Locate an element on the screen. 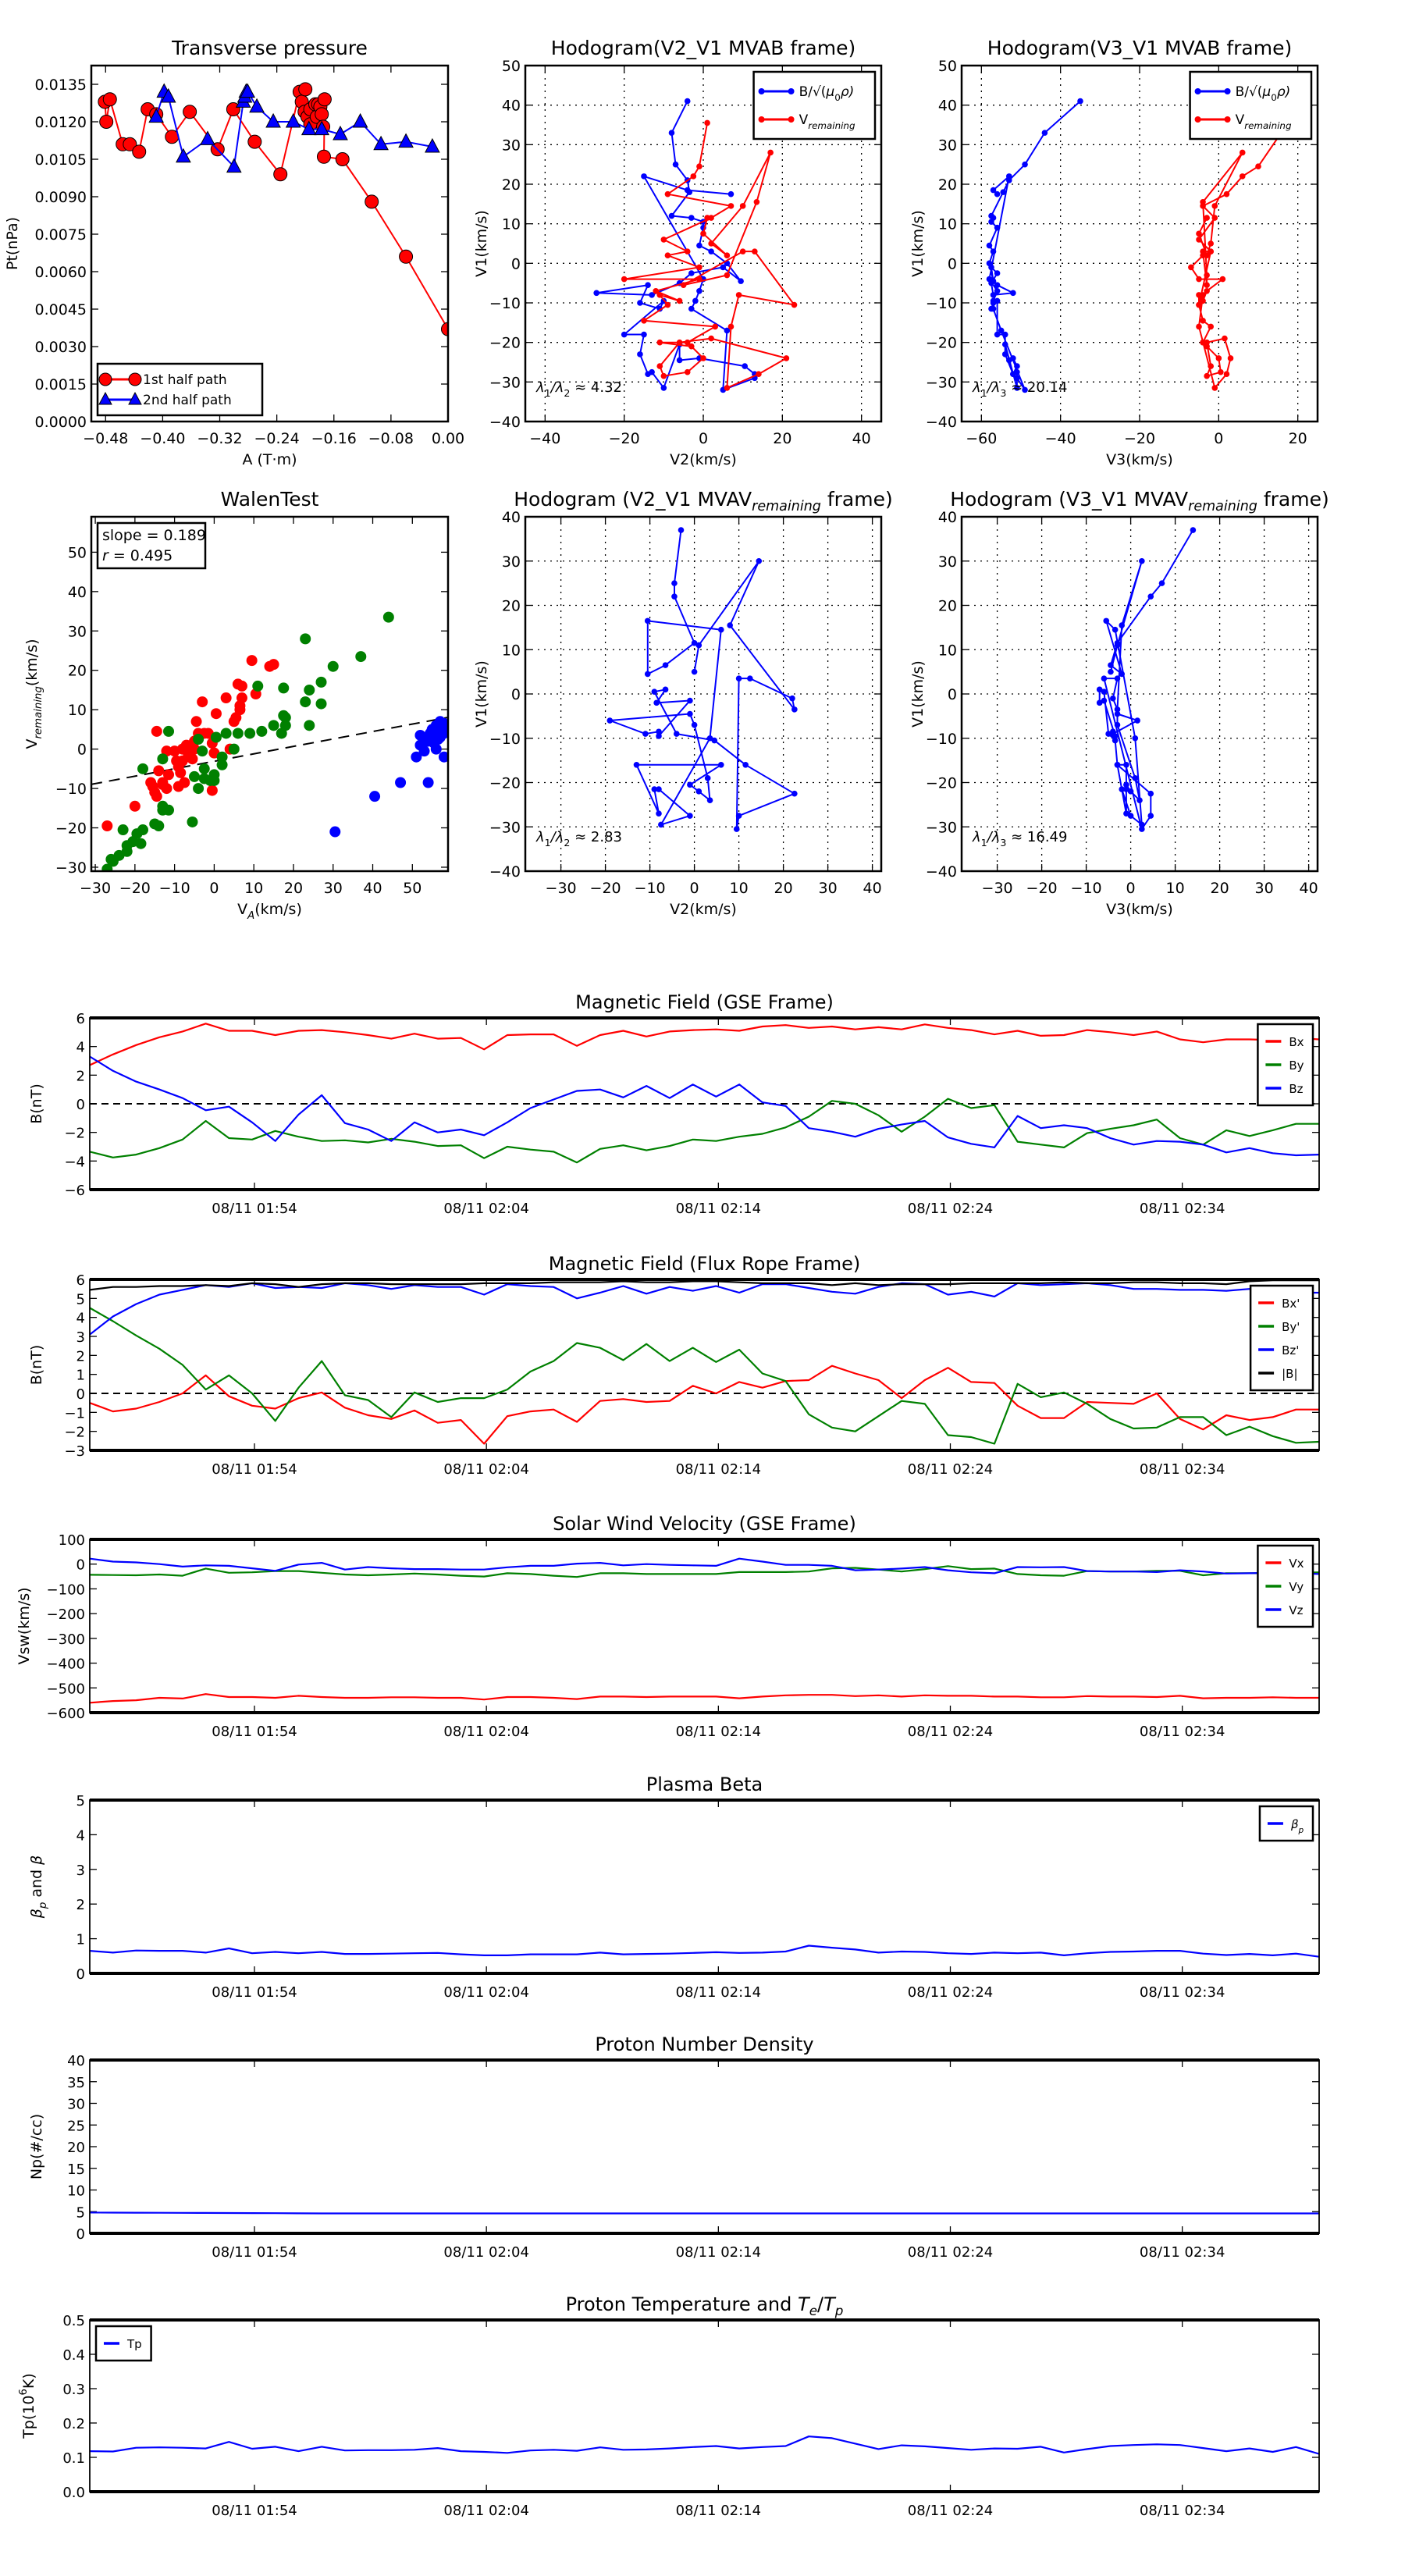  legend-label-part: ρ) is located at coordinates (1284, 92).